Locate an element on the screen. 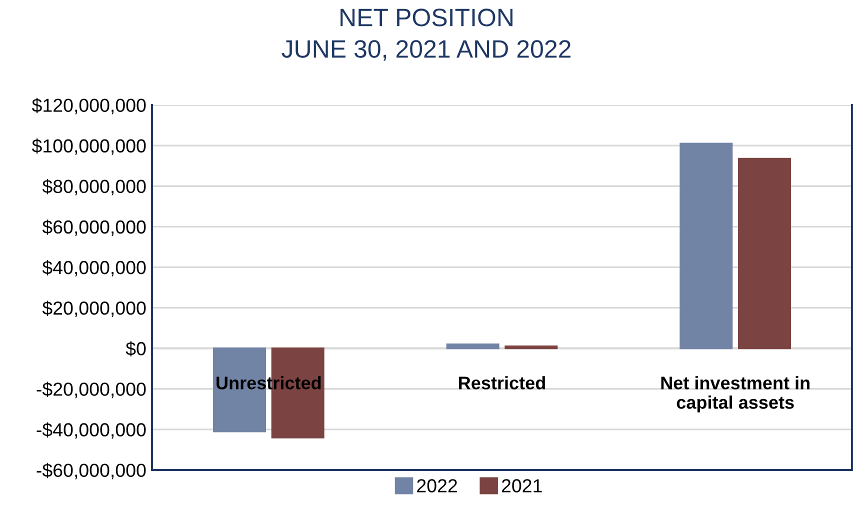 The height and width of the screenshot is (513, 853). y-tick-label: $120,000,000 is located at coordinates (89, 106).